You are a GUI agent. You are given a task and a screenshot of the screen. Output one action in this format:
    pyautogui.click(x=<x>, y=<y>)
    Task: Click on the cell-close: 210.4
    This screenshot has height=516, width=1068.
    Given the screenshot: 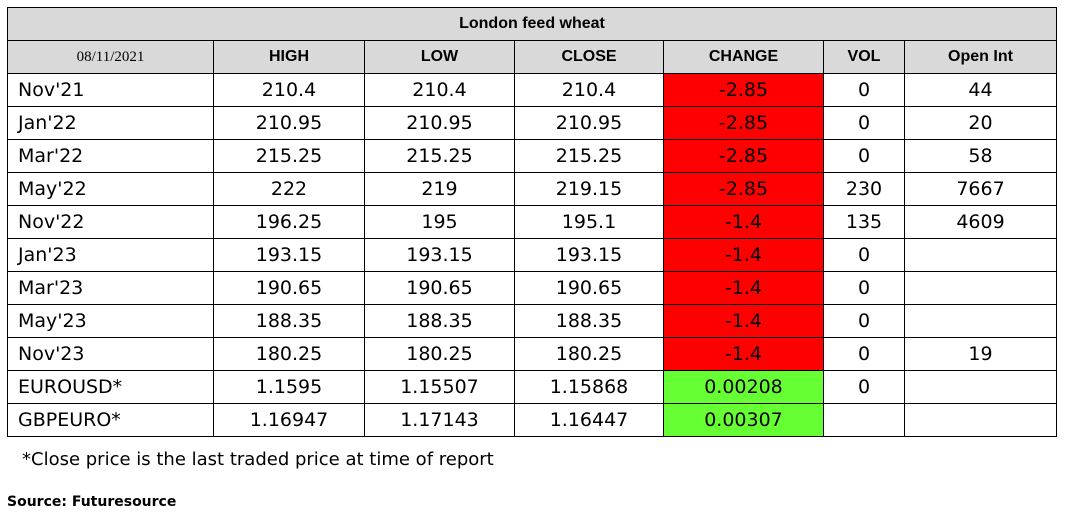 What is the action you would take?
    pyautogui.click(x=589, y=90)
    